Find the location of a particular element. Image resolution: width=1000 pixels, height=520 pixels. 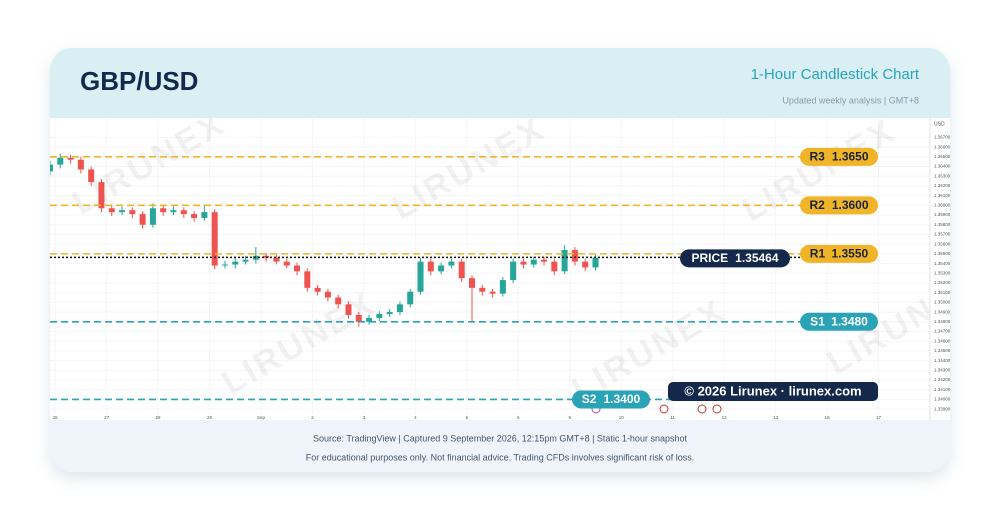

level-badge-text: R2 1.3600 is located at coordinates (838, 205).